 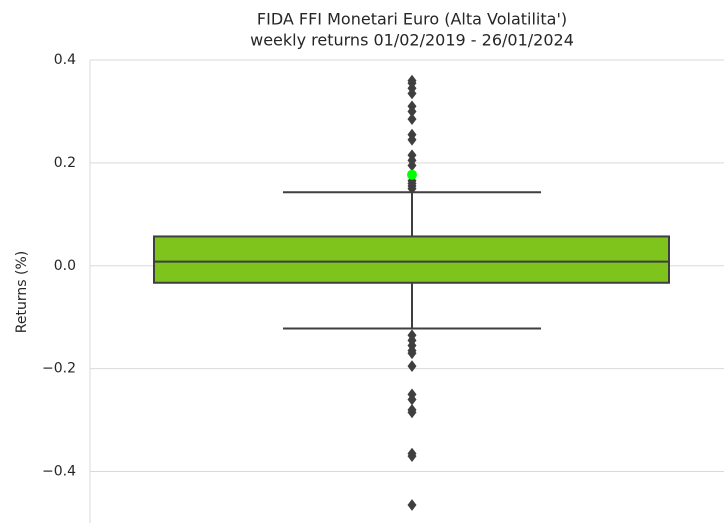 I want to click on y-axis-label: Returns (%), so click(x=22, y=292).